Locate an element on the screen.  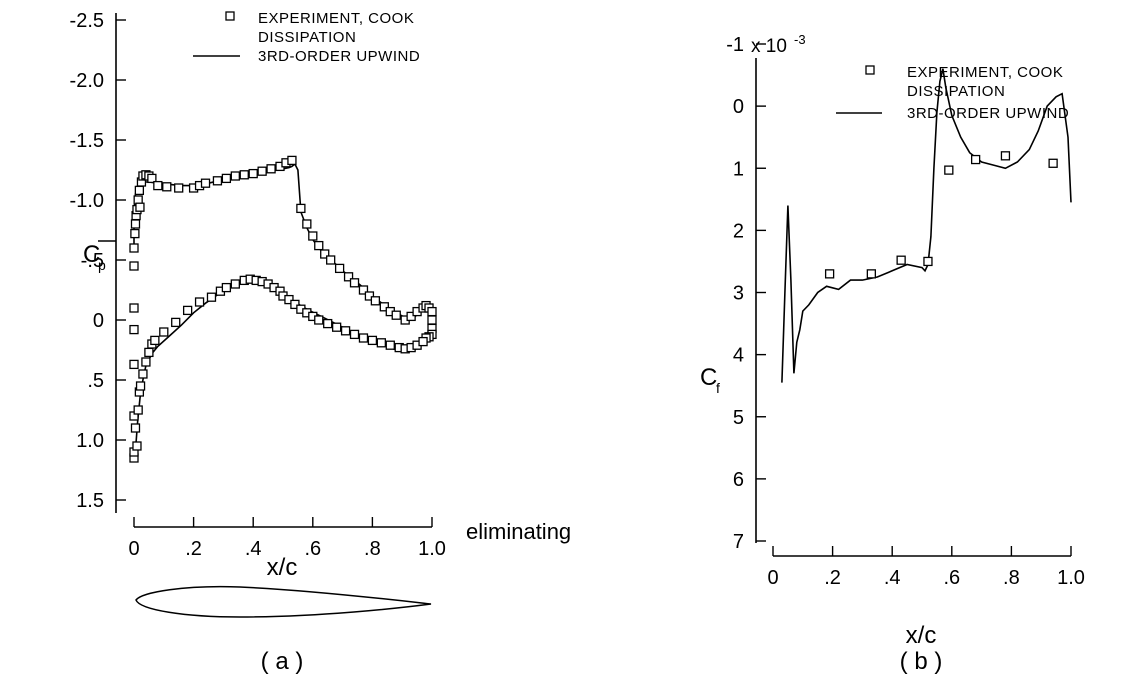
panel-a-caption: ( a ) is located at coordinates (282, 661).